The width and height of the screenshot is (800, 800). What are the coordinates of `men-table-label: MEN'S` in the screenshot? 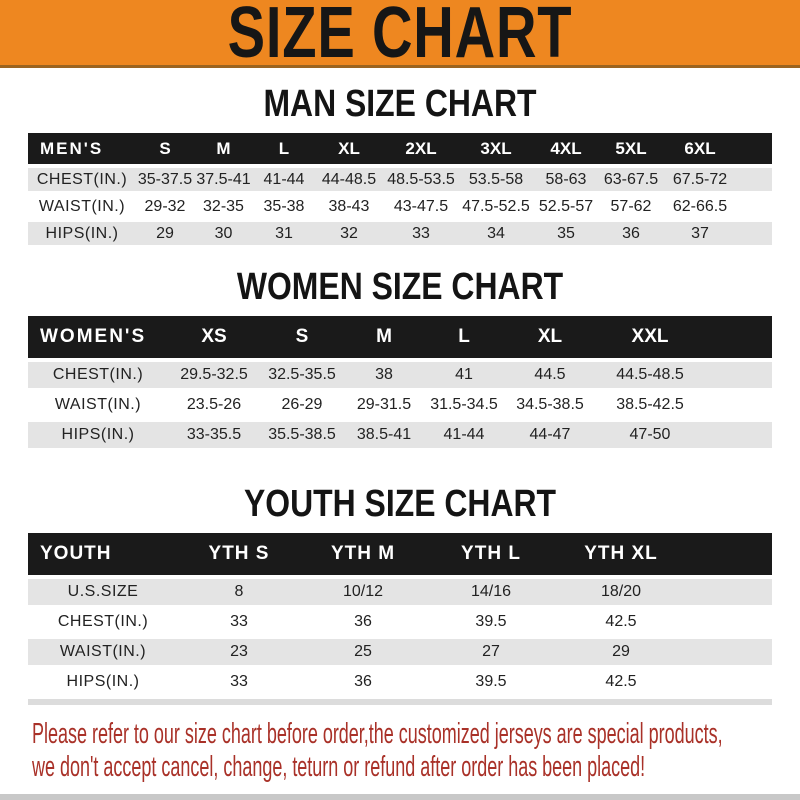 It's located at (82, 148).